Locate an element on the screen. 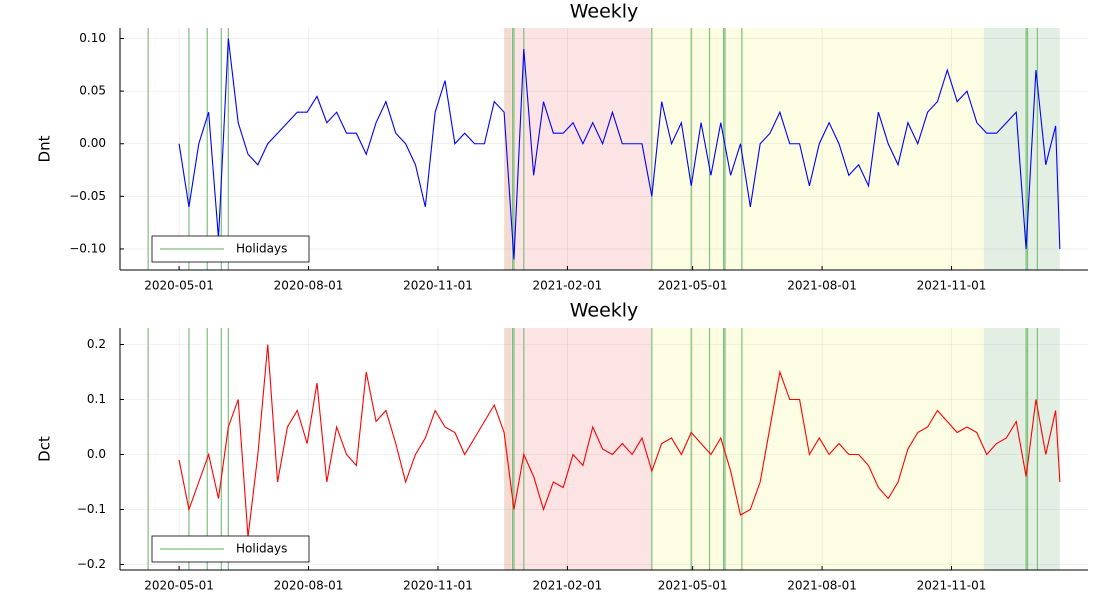  y-tick-label: 0.0 is located at coordinates (96, 454).